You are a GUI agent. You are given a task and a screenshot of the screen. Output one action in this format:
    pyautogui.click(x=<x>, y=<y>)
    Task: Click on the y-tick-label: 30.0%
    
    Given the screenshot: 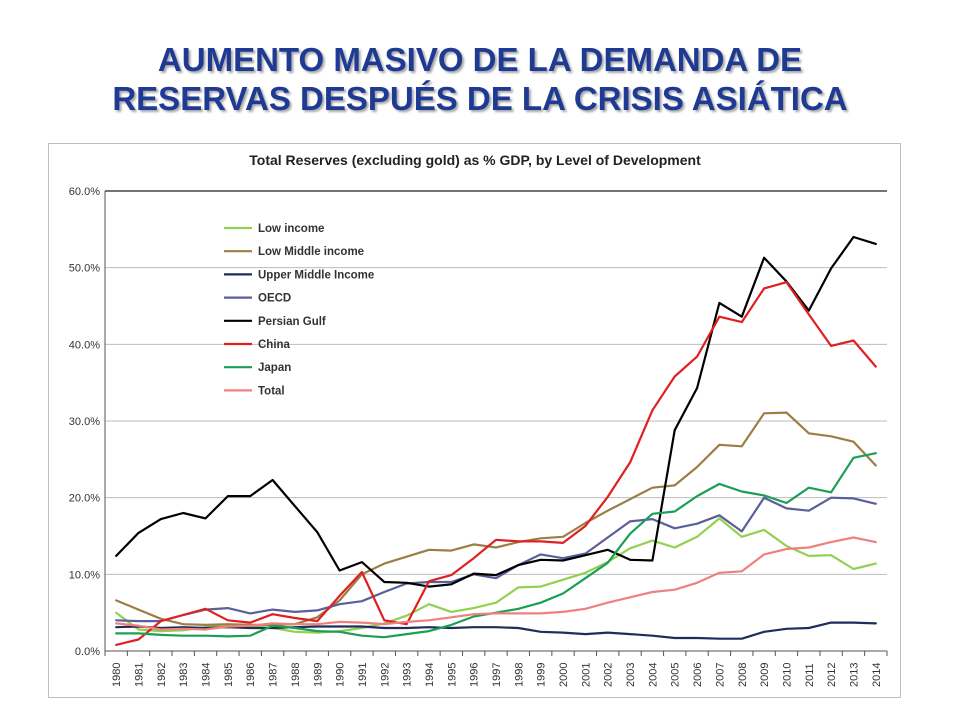 What is the action you would take?
    pyautogui.click(x=84, y=422)
    